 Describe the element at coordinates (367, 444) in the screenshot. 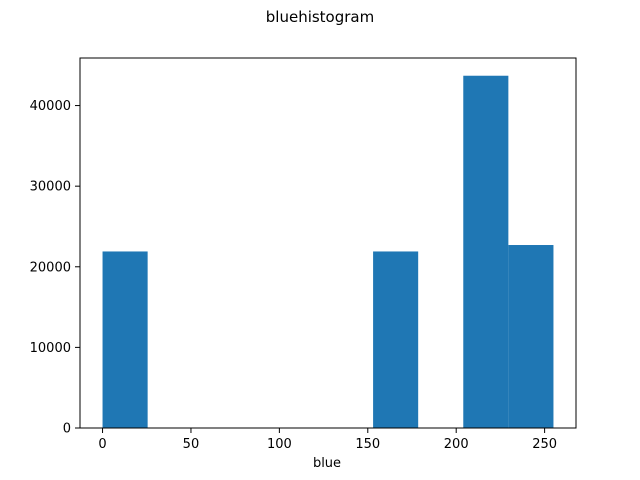

I see `x-tick-label: 150` at that location.